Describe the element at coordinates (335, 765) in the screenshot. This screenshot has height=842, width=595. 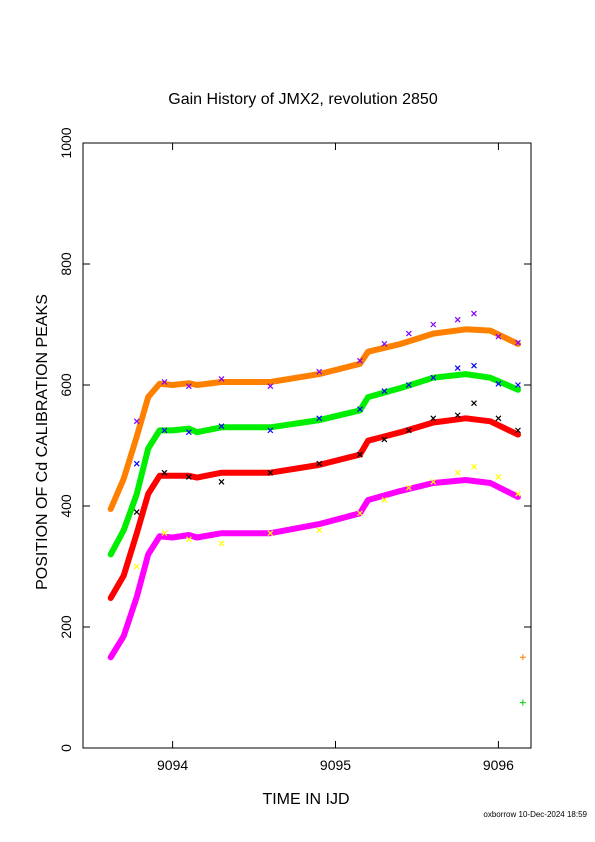
I see `x-tick-label: 9095` at that location.